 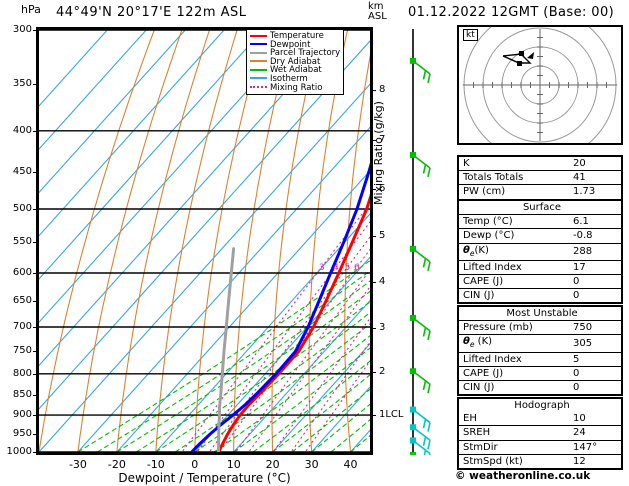 I want to click on legend-item-label: Wet Adiabat, so click(x=295, y=70).